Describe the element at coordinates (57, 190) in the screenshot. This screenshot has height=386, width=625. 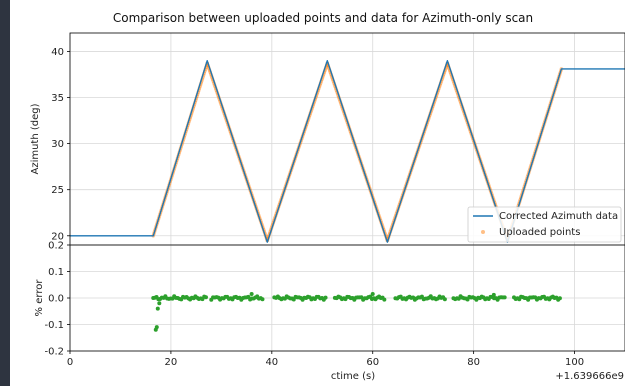
I see `top-y-tick-label: 25` at that location.